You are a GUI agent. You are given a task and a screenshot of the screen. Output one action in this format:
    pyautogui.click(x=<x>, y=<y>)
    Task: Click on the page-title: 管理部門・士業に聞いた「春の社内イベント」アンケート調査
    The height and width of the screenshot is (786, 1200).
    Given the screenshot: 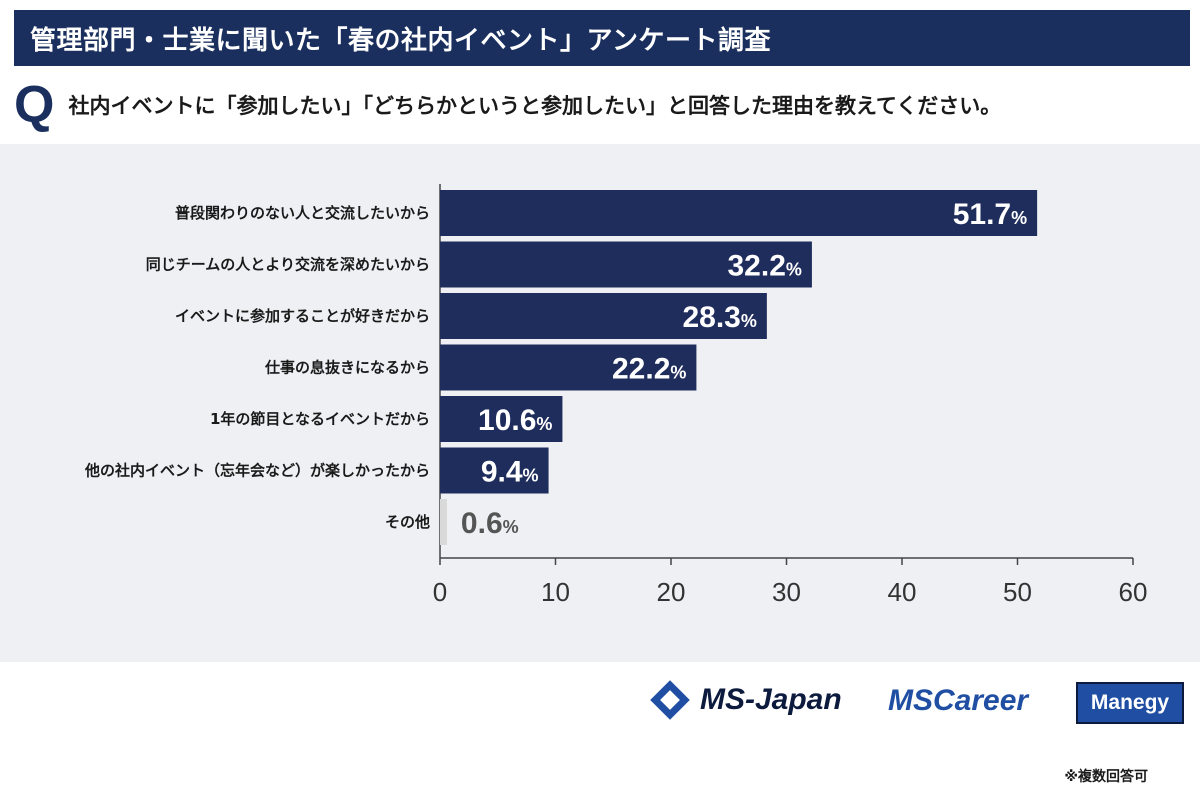 What is the action you would take?
    pyautogui.click(x=400, y=40)
    